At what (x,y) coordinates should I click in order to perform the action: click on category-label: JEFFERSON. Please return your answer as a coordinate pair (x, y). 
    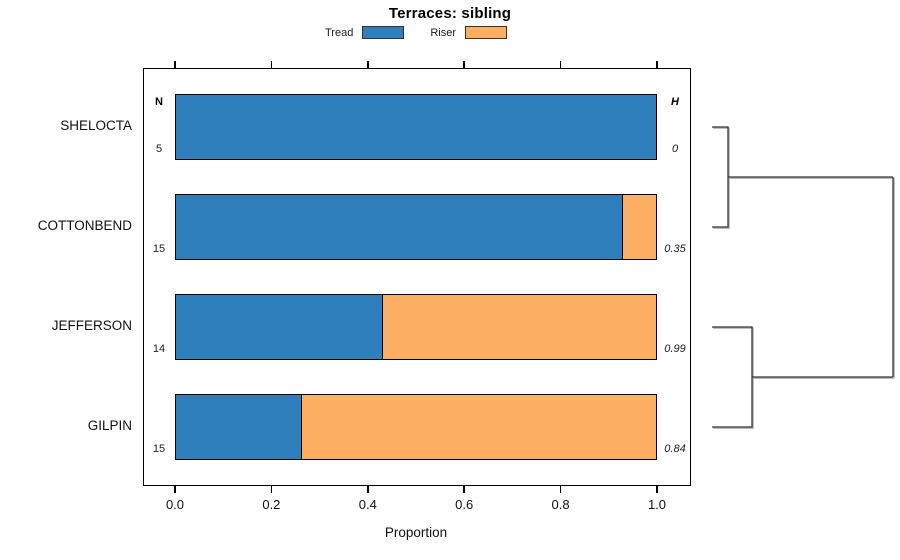
    Looking at the image, I should click on (91, 325).